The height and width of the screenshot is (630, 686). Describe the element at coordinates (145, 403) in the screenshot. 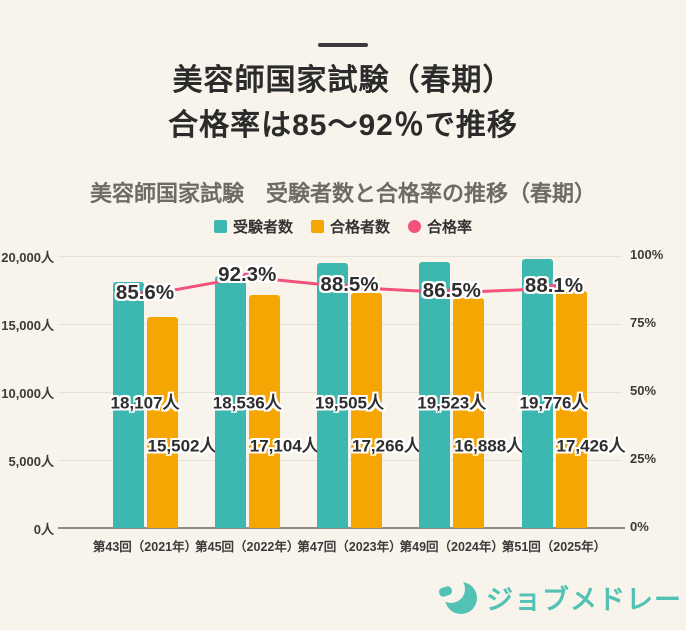

I see `bar-value-label-examinees: 18,107人` at that location.